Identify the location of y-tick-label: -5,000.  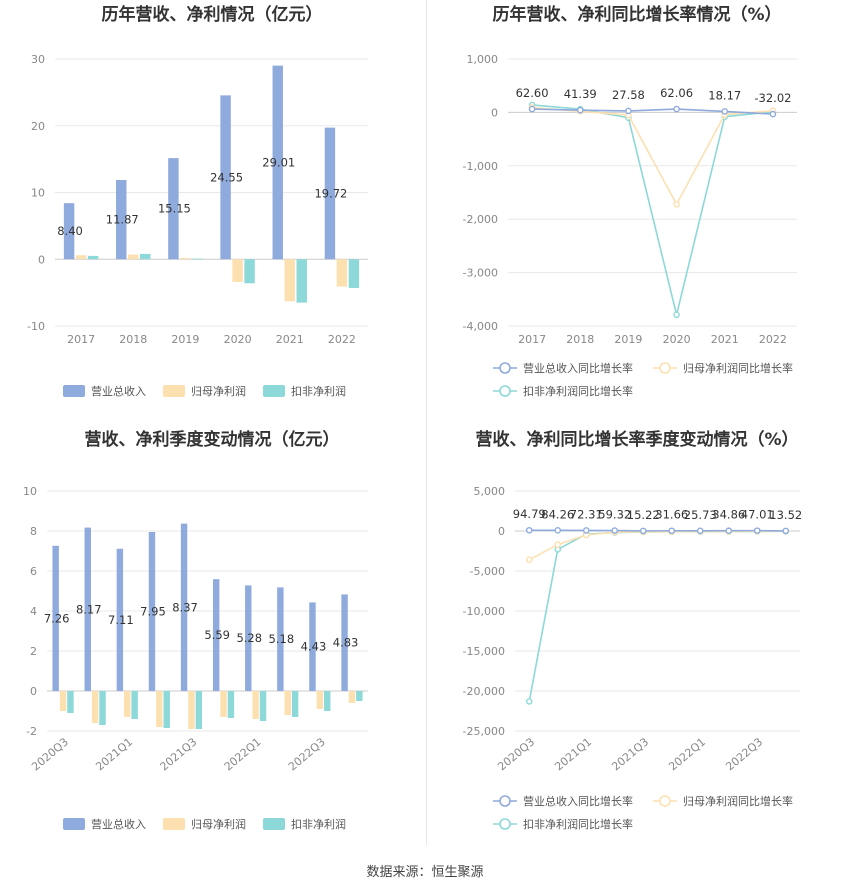
(487, 571).